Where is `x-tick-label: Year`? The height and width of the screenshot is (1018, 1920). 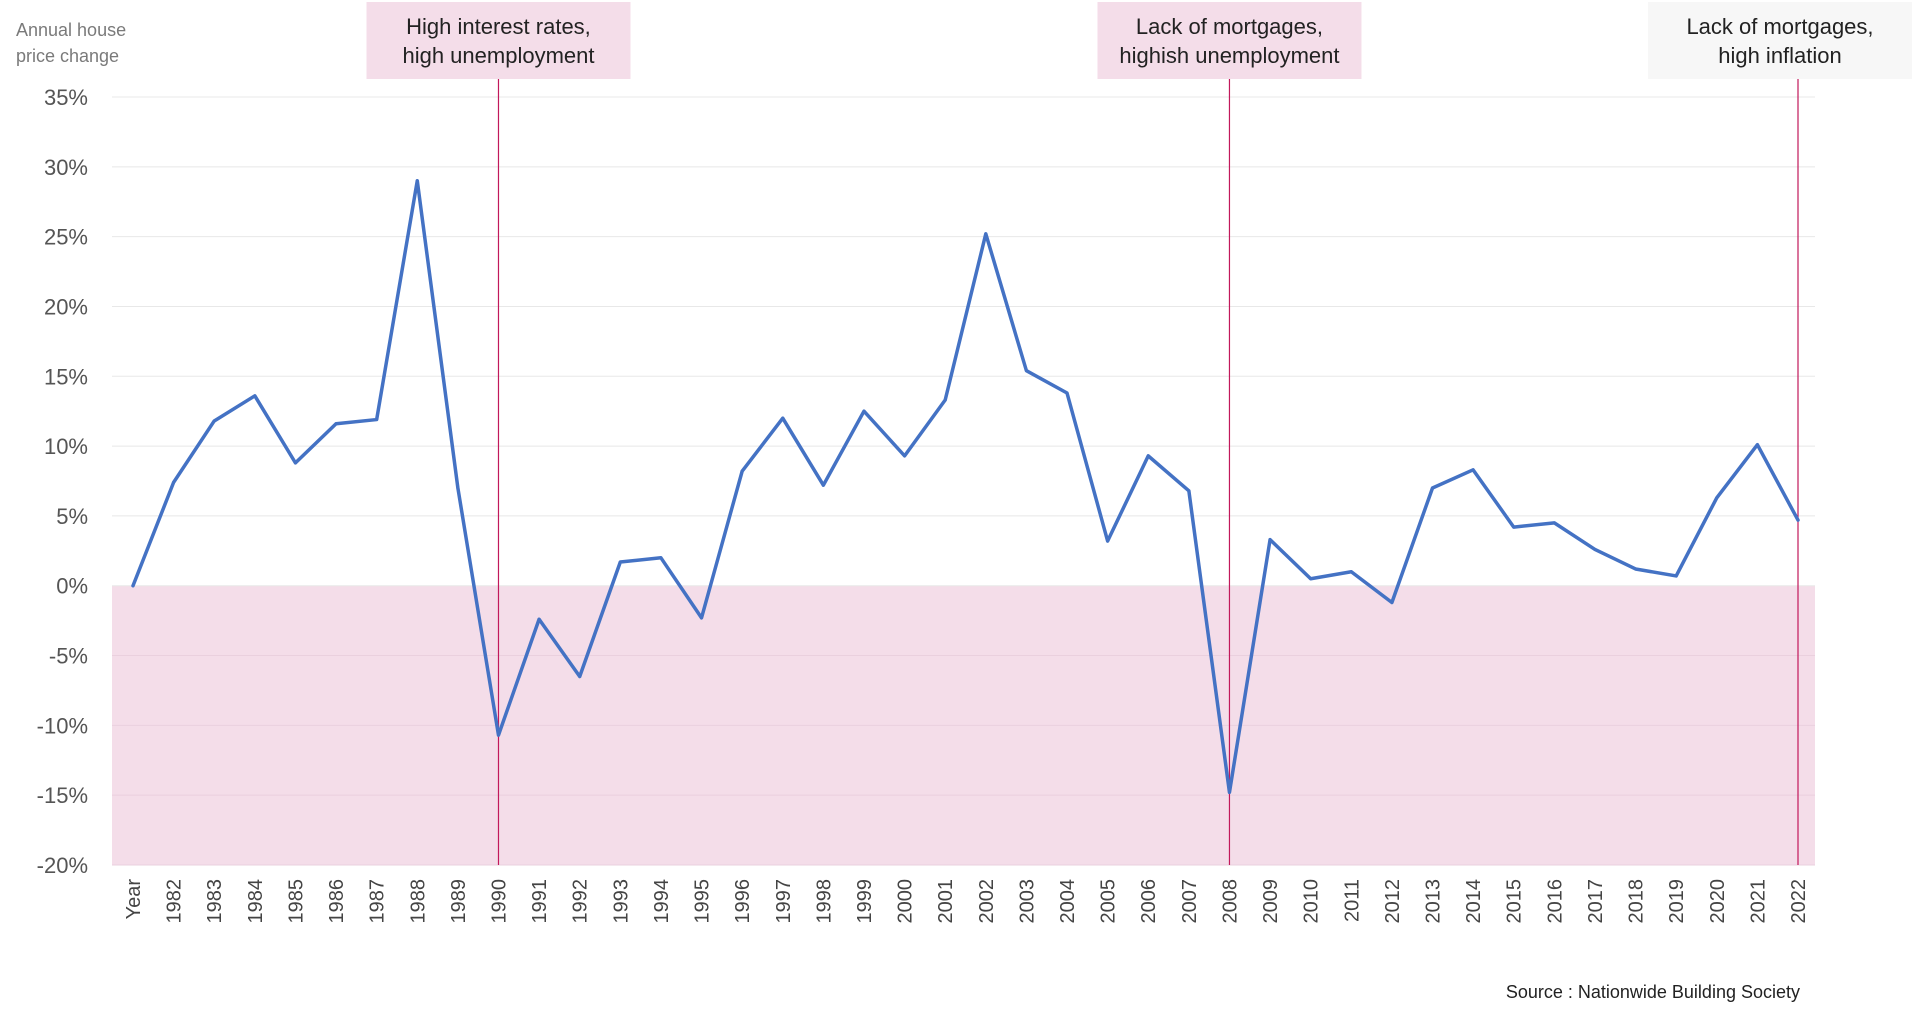
x-tick-label: Year is located at coordinates (134, 899).